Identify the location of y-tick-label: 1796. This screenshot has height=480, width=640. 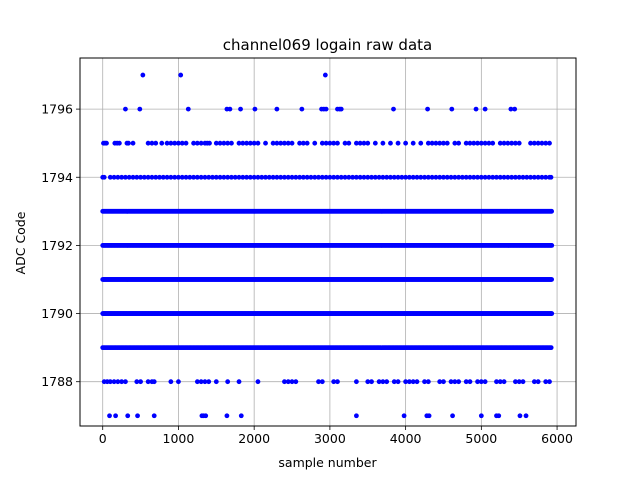
(57, 109).